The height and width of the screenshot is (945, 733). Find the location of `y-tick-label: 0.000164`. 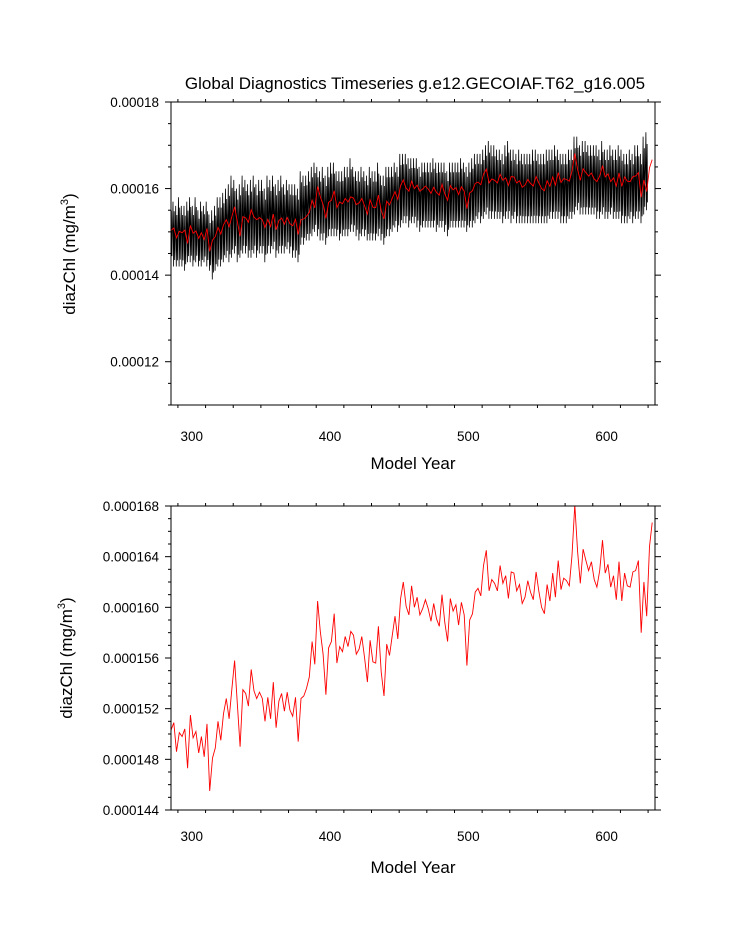

y-tick-label: 0.000164 is located at coordinates (131, 557).